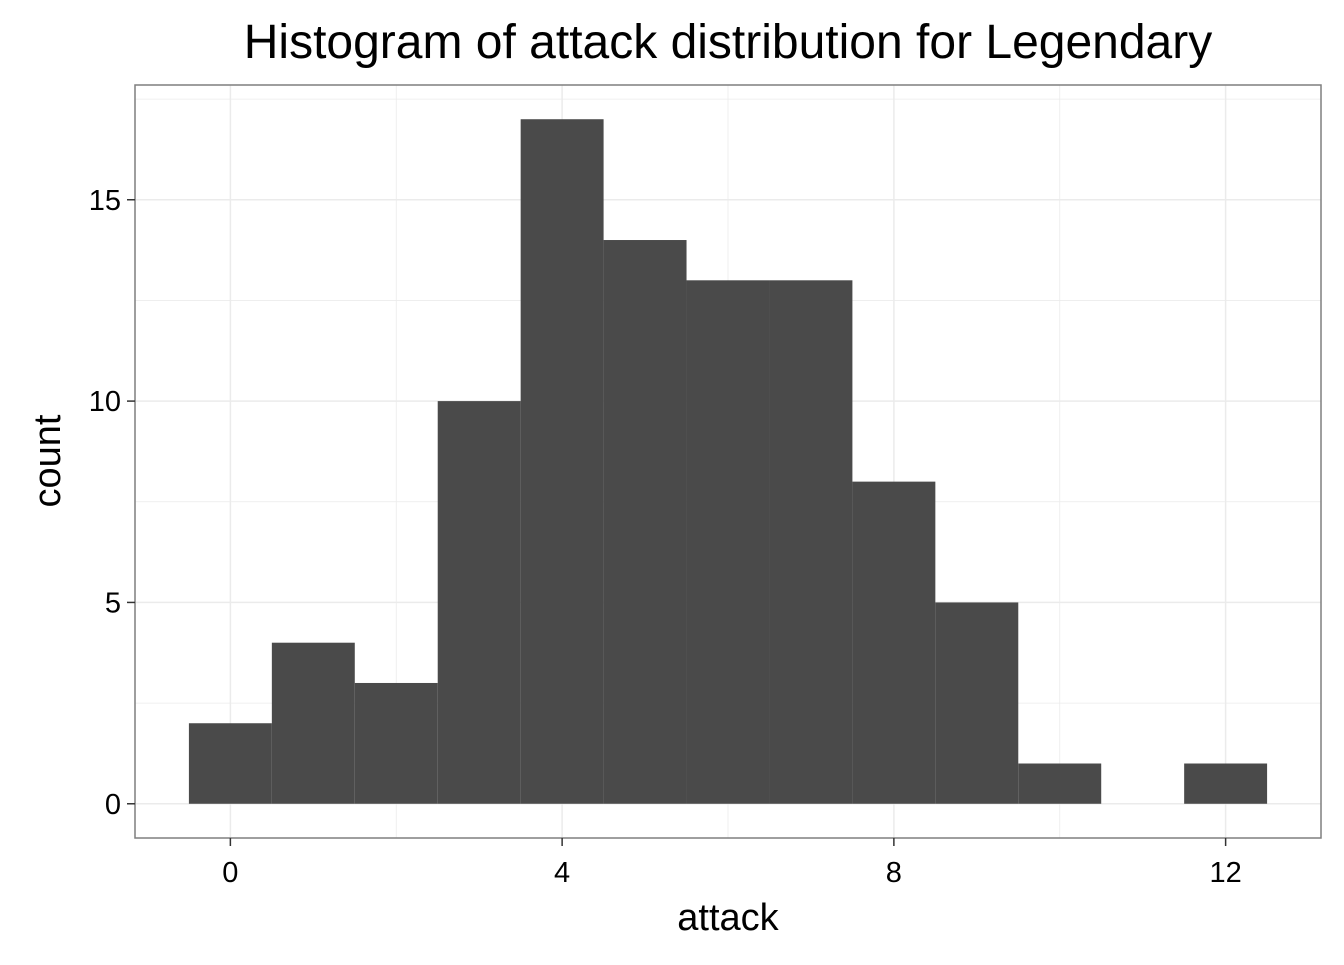  I want to click on x-tick-label: 4, so click(562, 873).